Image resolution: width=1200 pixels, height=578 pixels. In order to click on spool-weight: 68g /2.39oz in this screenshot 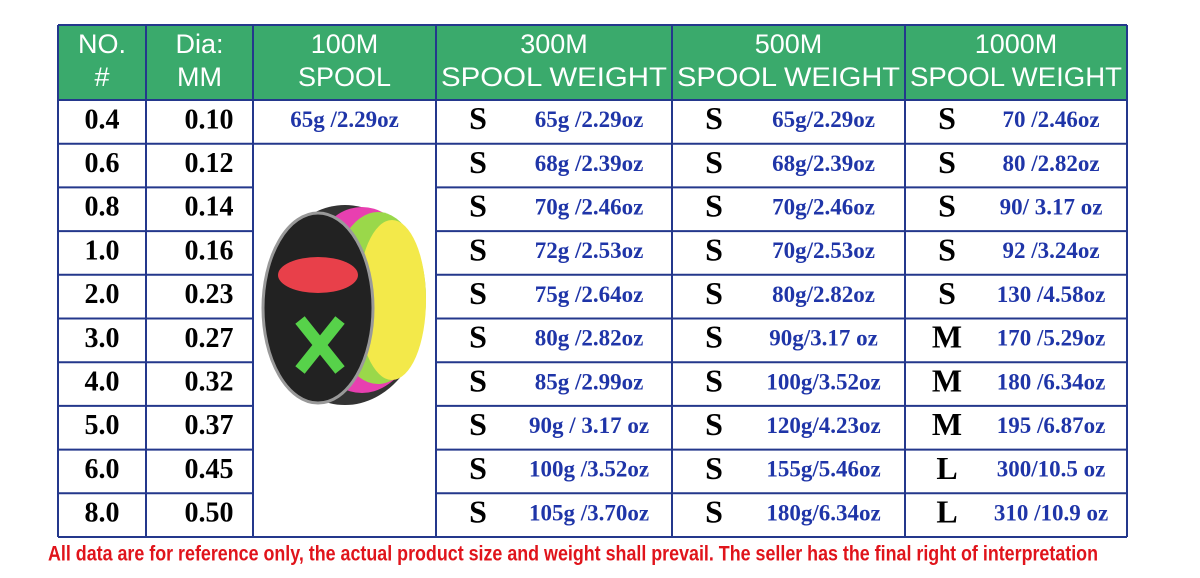, I will do `click(589, 163)`.